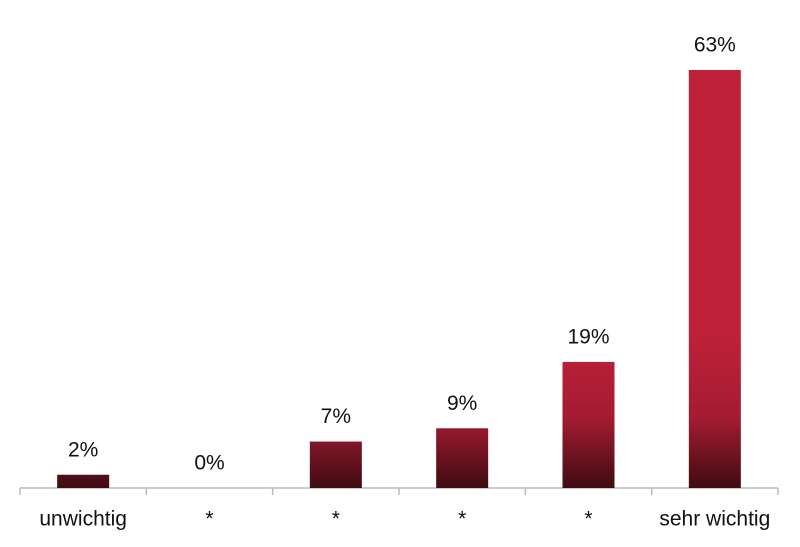 The width and height of the screenshot is (800, 547). Describe the element at coordinates (209, 463) in the screenshot. I see `value-label: 0%` at that location.